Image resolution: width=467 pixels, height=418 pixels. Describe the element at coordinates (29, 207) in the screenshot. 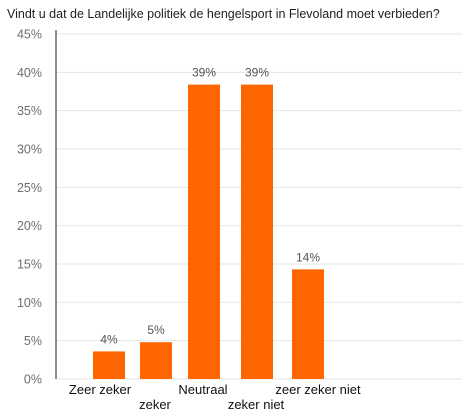

I see `y-axis-ticks: 0% 5% 10% 15% 20% 25% 30% 35% 40% 45%` at that location.